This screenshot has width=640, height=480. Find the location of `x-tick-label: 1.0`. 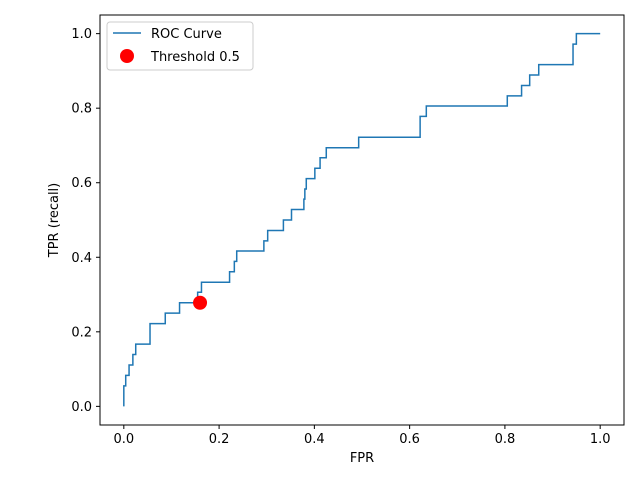

x-tick-label: 1.0 is located at coordinates (600, 439).